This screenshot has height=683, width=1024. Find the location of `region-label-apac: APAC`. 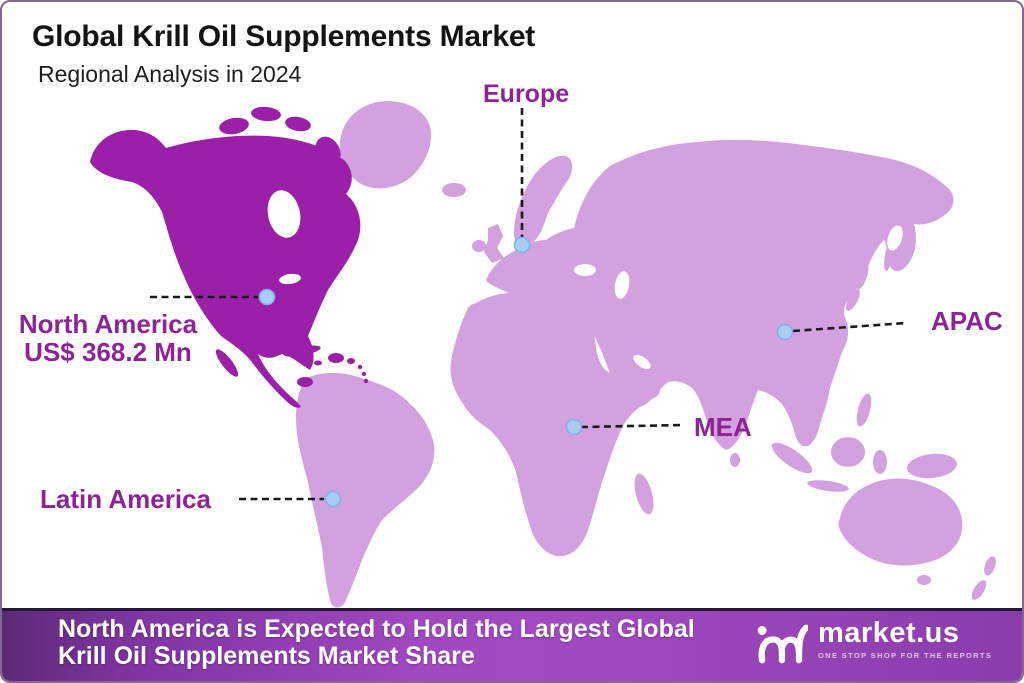

region-label-apac: APAC is located at coordinates (967, 321).